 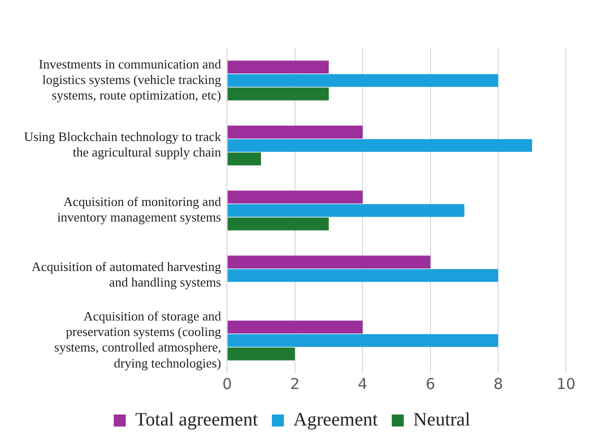 What do you see at coordinates (227, 383) in the screenshot?
I see `x-tick-label: 0` at bounding box center [227, 383].